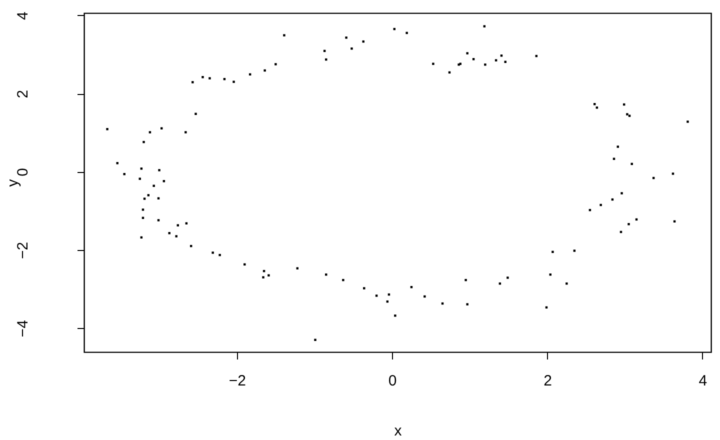 Image resolution: width=720 pixels, height=440 pixels. What do you see at coordinates (23, 251) in the screenshot?
I see `y-tick-label: −2` at bounding box center [23, 251].